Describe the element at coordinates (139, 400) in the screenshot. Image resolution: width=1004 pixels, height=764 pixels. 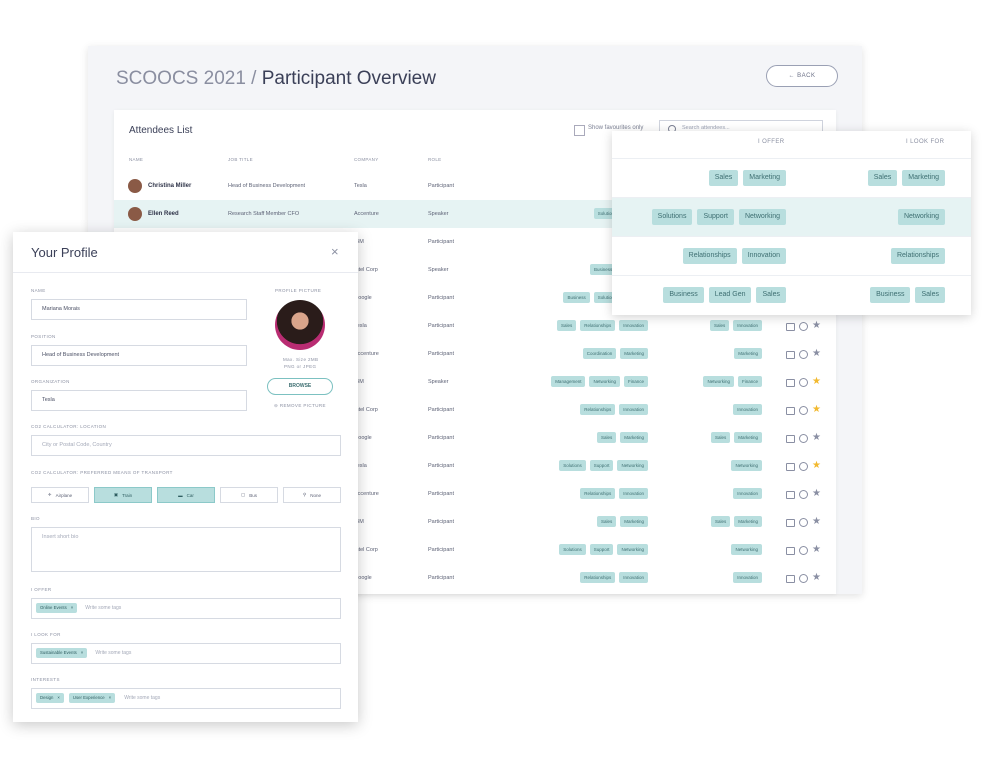
I see `organization-field: Tesla` at that location.